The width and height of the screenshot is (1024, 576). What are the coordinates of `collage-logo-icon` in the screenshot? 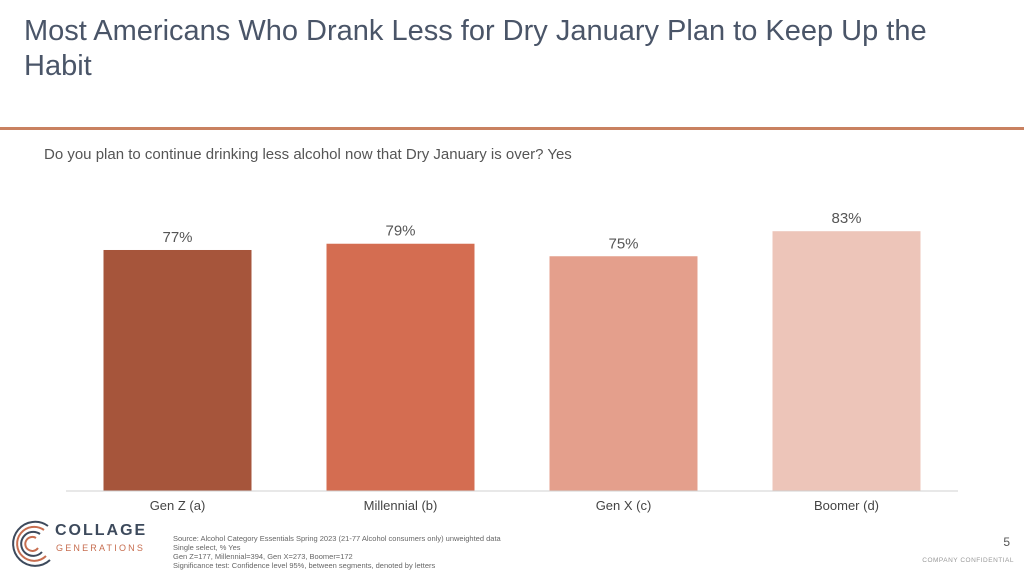 It's located at (31, 543).